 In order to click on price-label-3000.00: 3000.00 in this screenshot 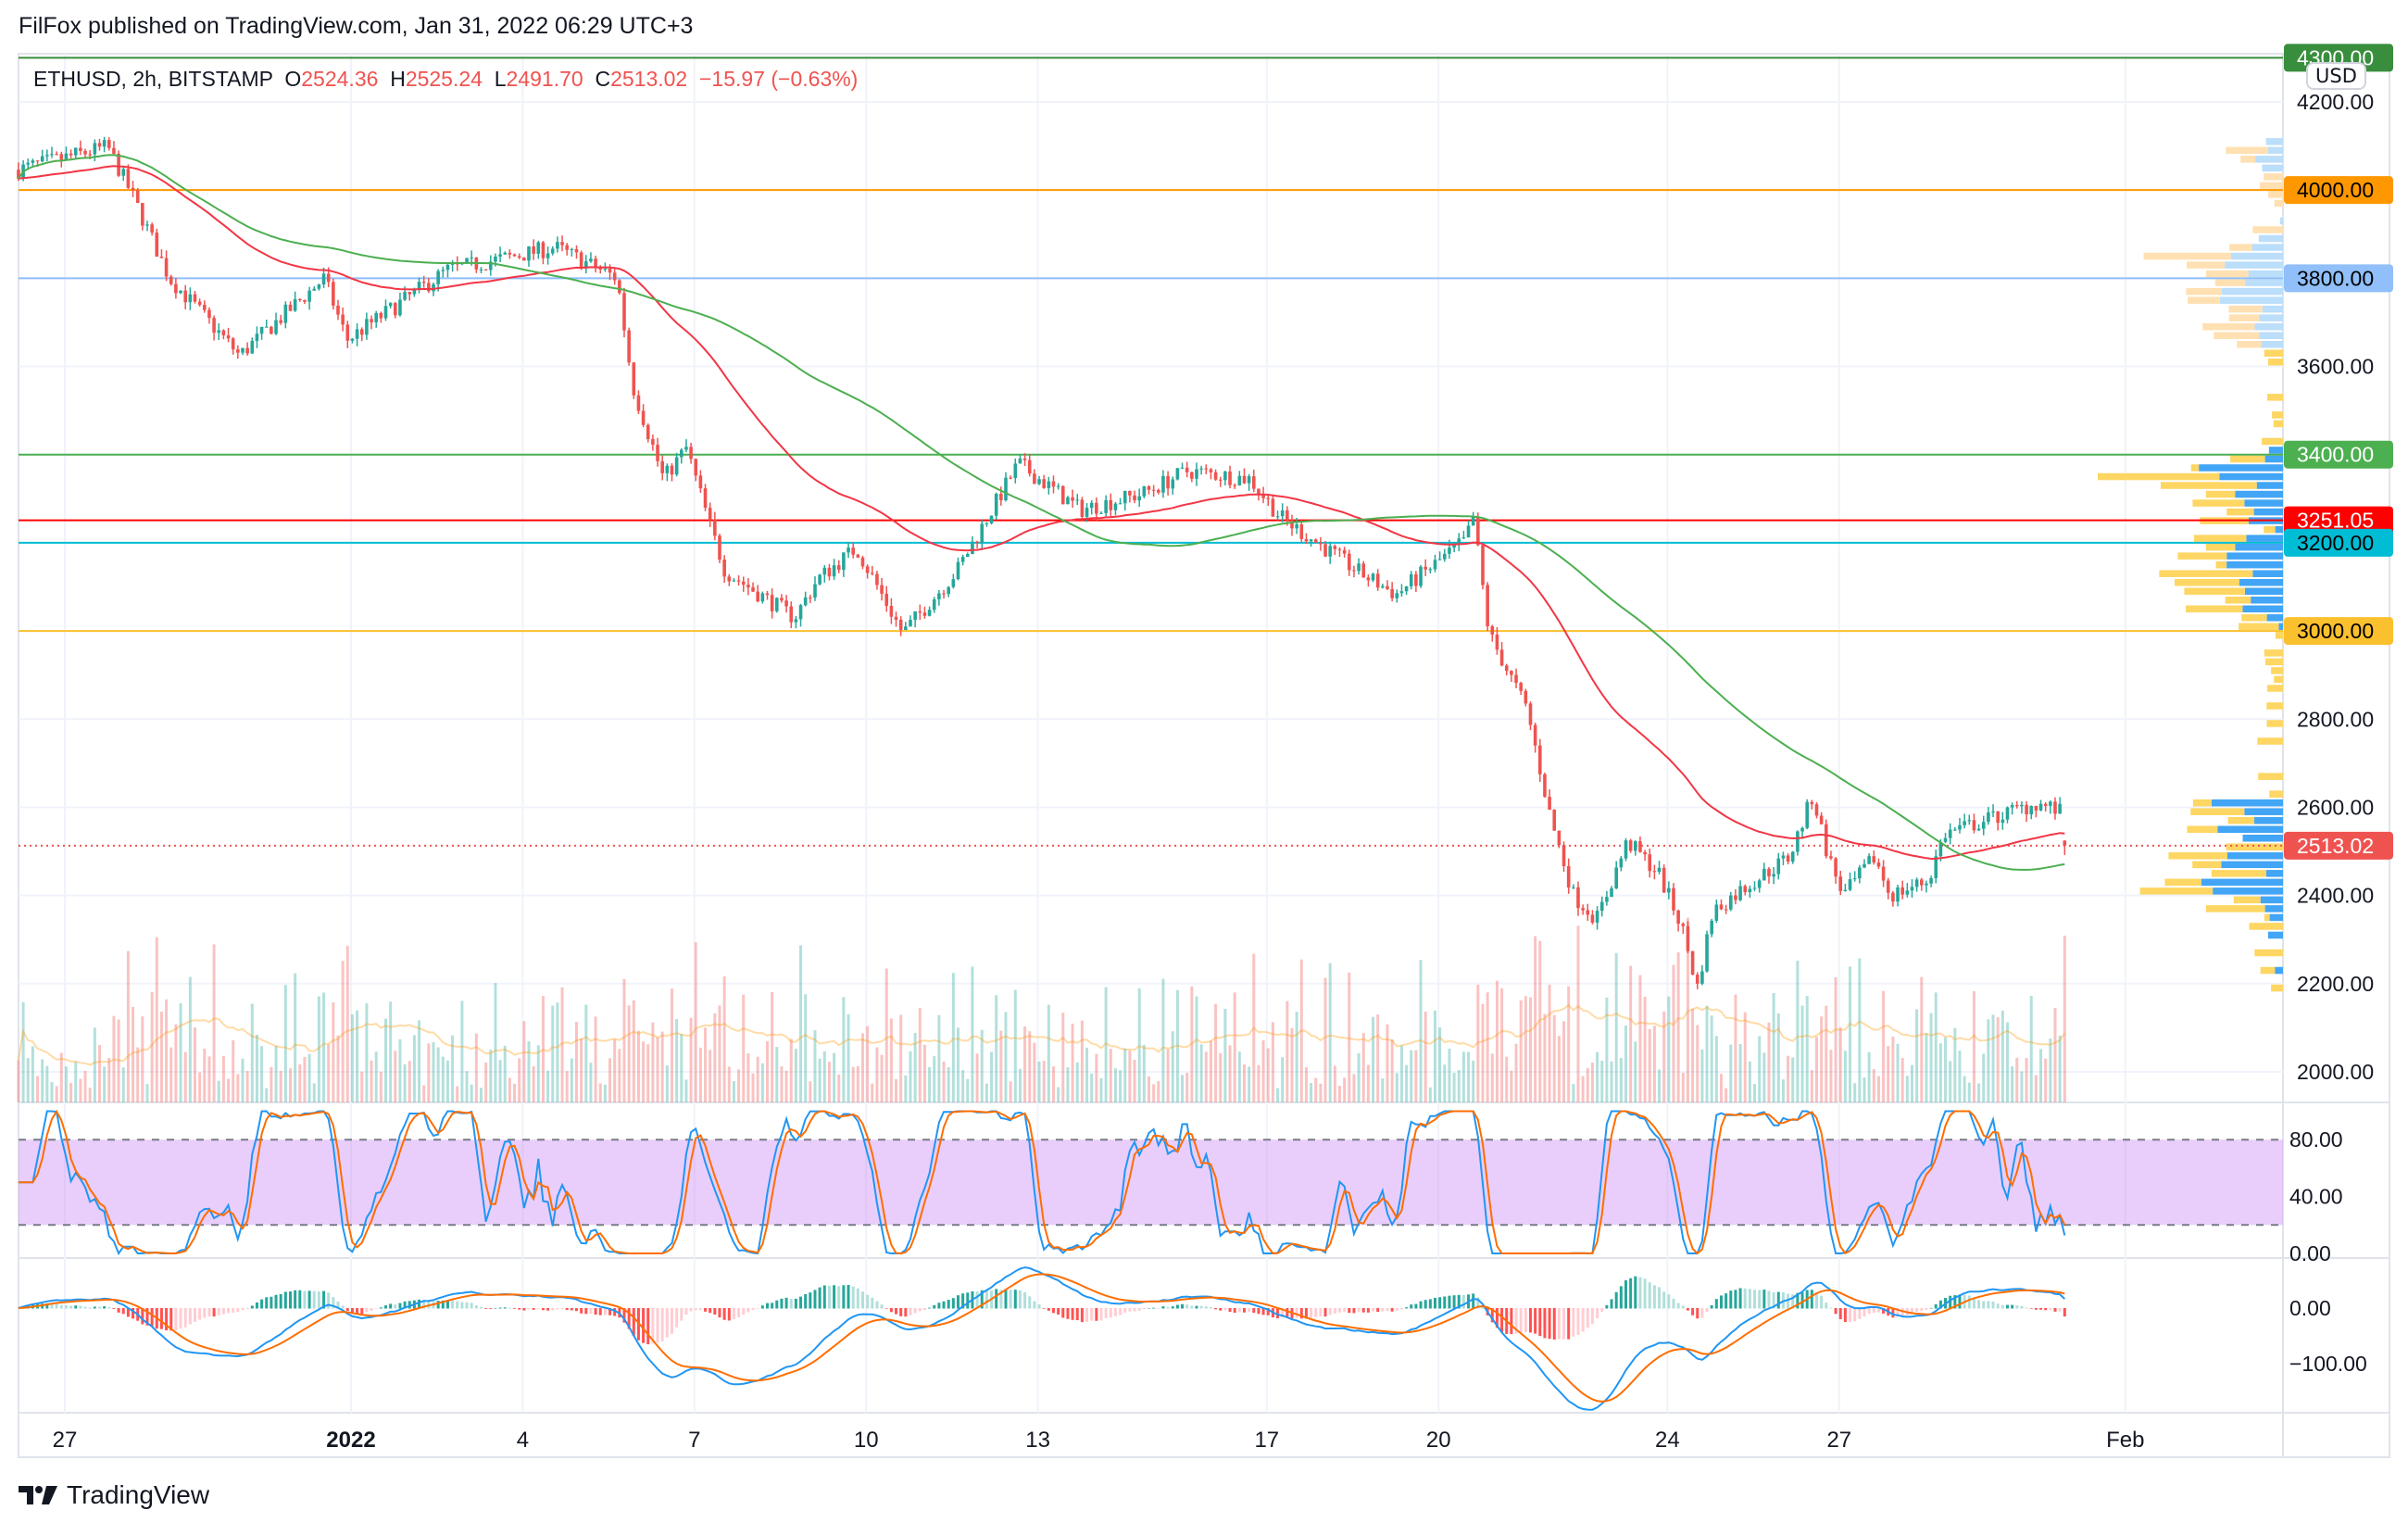, I will do `click(2336, 631)`.